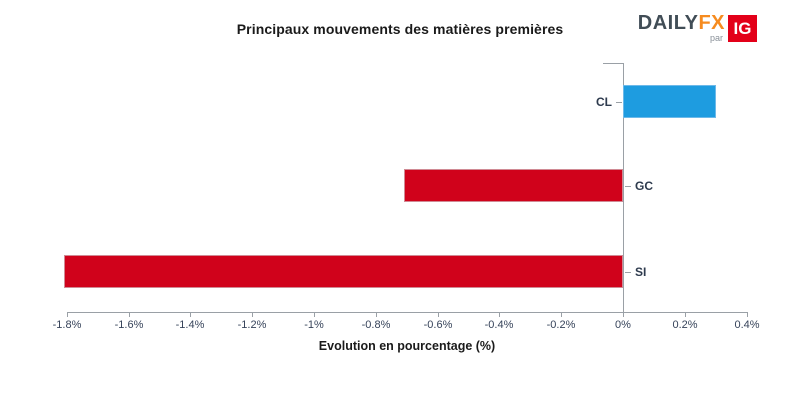 Image resolution: width=800 pixels, height=400 pixels. What do you see at coordinates (406, 312) in the screenshot?
I see `x-axis-line` at bounding box center [406, 312].